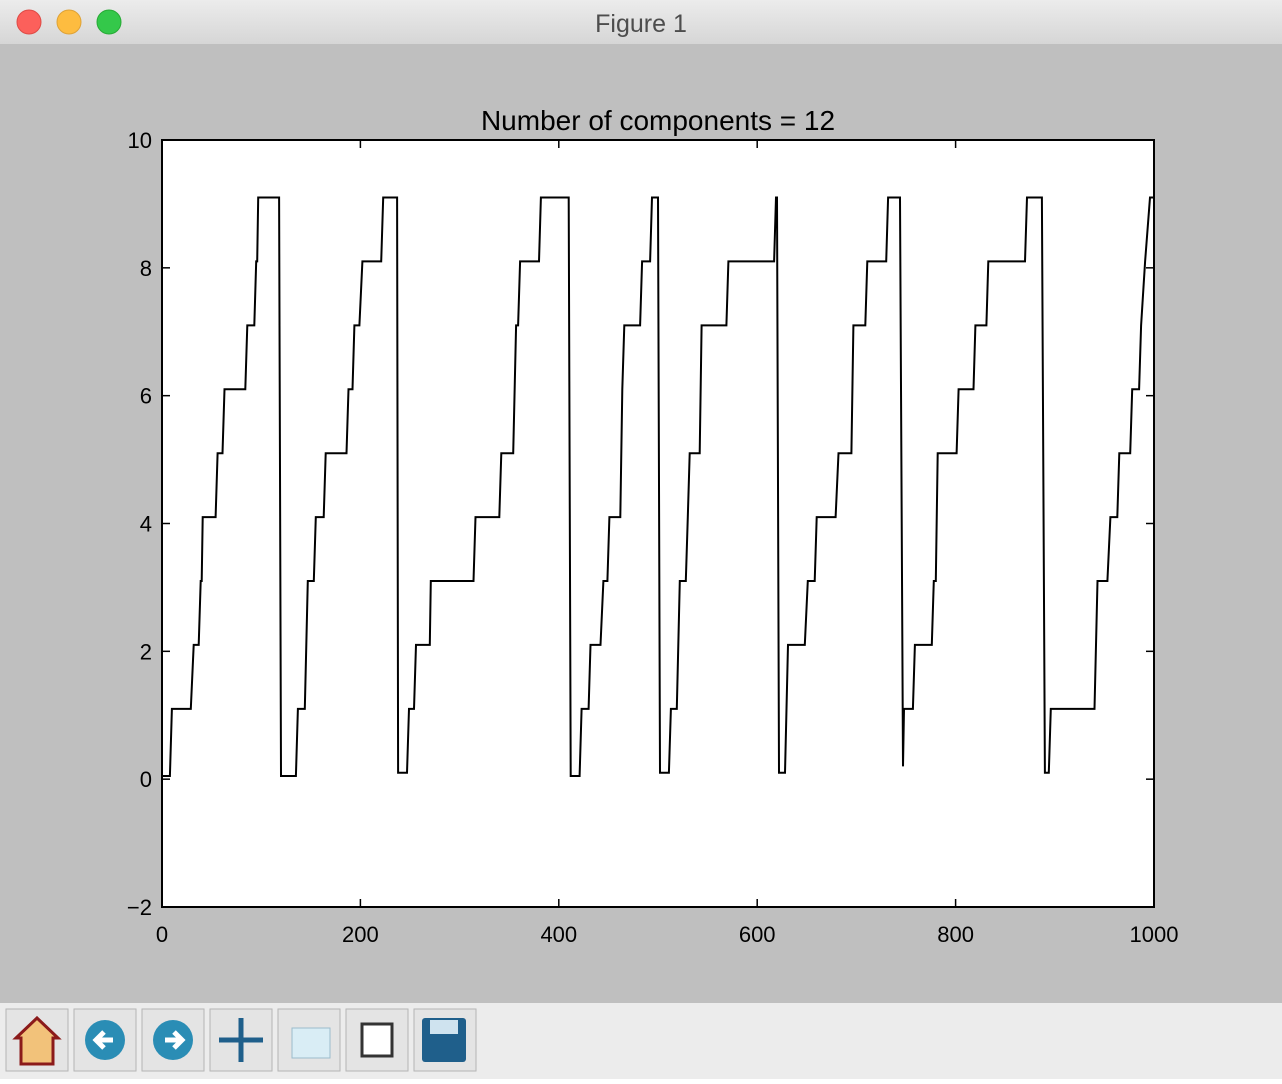 The width and height of the screenshot is (1282, 1084). I want to click on save-icon-label, so click(444, 1027).